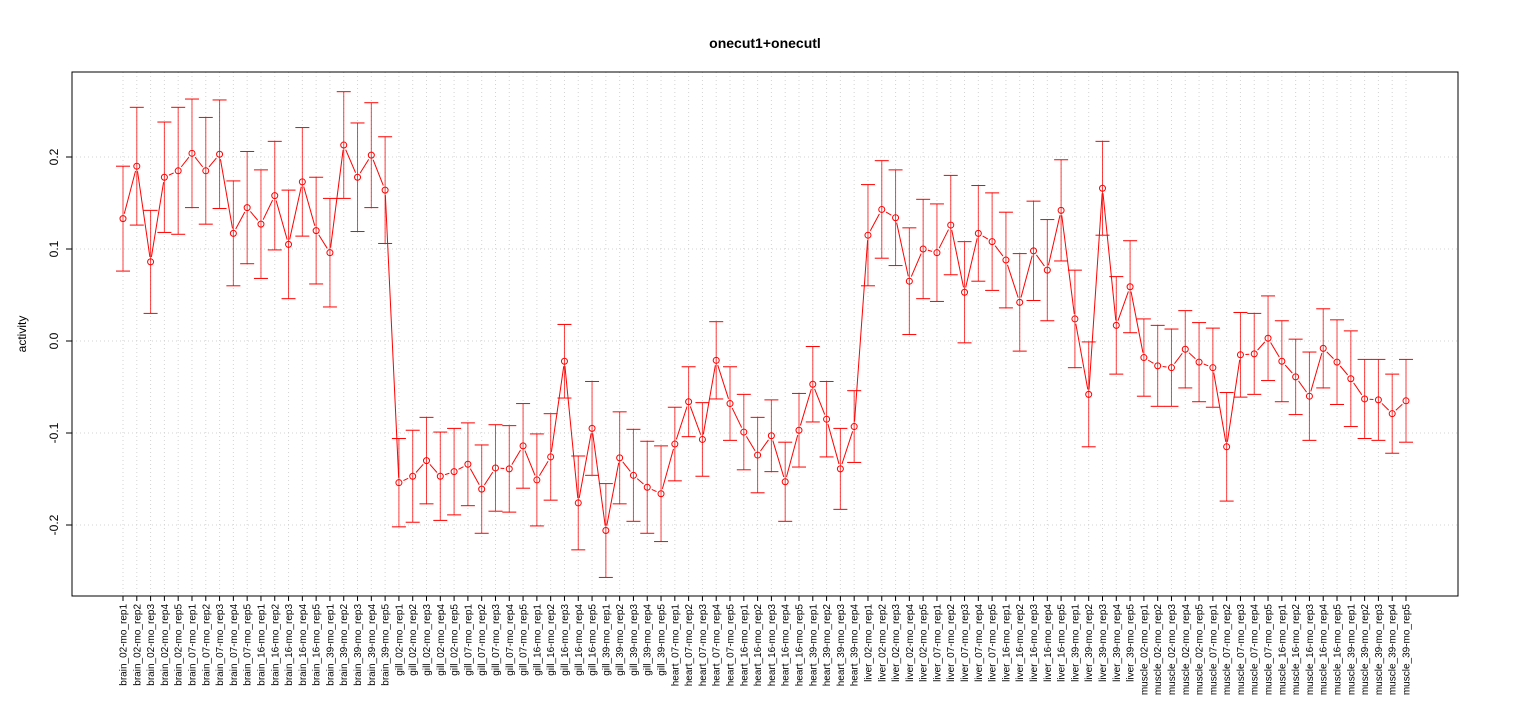 This screenshot has height=725, width=1530. I want to click on x-tick-label: heart_16-mo_rep2, so click(758, 645).